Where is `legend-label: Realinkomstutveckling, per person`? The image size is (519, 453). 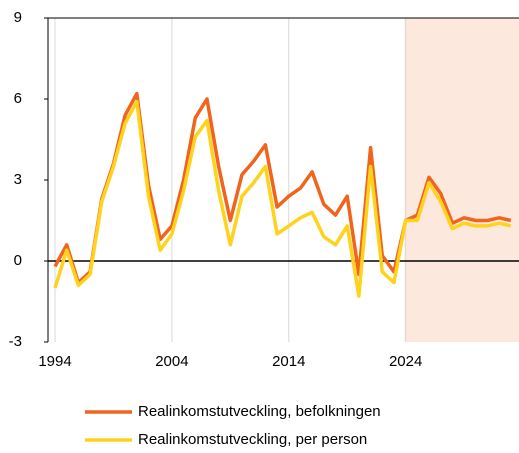 legend-label: Realinkomstutveckling, per person is located at coordinates (252, 439).